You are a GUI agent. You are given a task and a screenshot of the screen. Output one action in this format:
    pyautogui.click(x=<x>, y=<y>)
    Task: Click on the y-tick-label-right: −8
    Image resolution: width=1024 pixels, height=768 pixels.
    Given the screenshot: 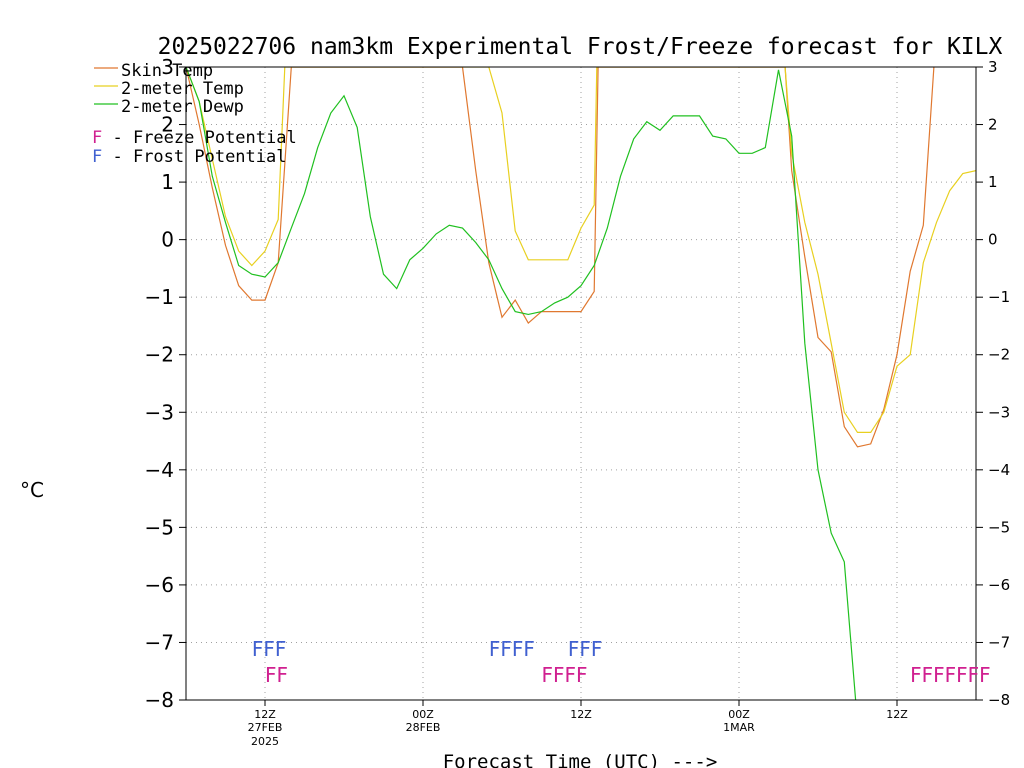 What is the action you would take?
    pyautogui.click(x=999, y=700)
    